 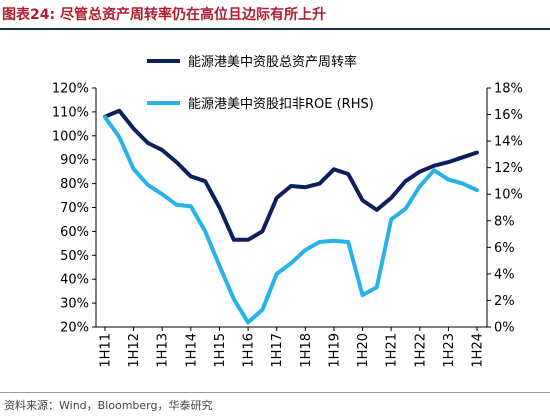 What do you see at coordinates (108, 405) in the screenshot?
I see `source-note: 资料来源：Wind，Bloomberg，华泰研究` at bounding box center [108, 405].